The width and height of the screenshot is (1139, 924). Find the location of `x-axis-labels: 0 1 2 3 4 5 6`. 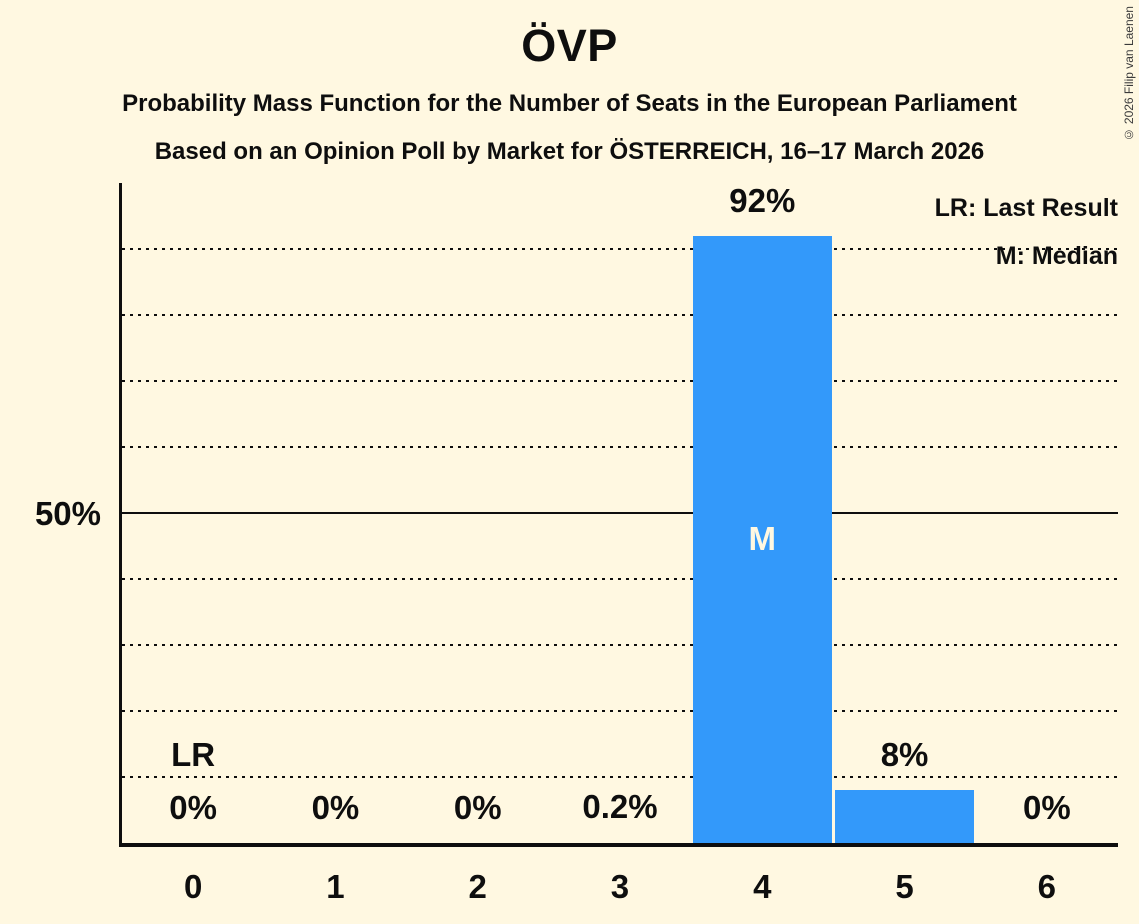

x-axis-labels: 0 1 2 3 4 5 6 is located at coordinates (620, 891).